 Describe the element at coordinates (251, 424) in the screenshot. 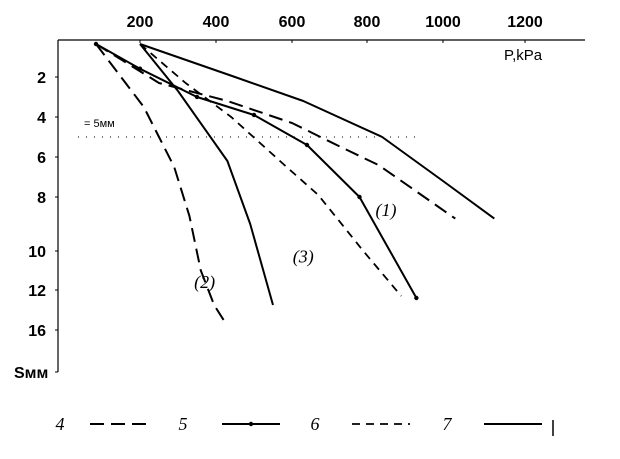

I see `legend-marker` at that location.